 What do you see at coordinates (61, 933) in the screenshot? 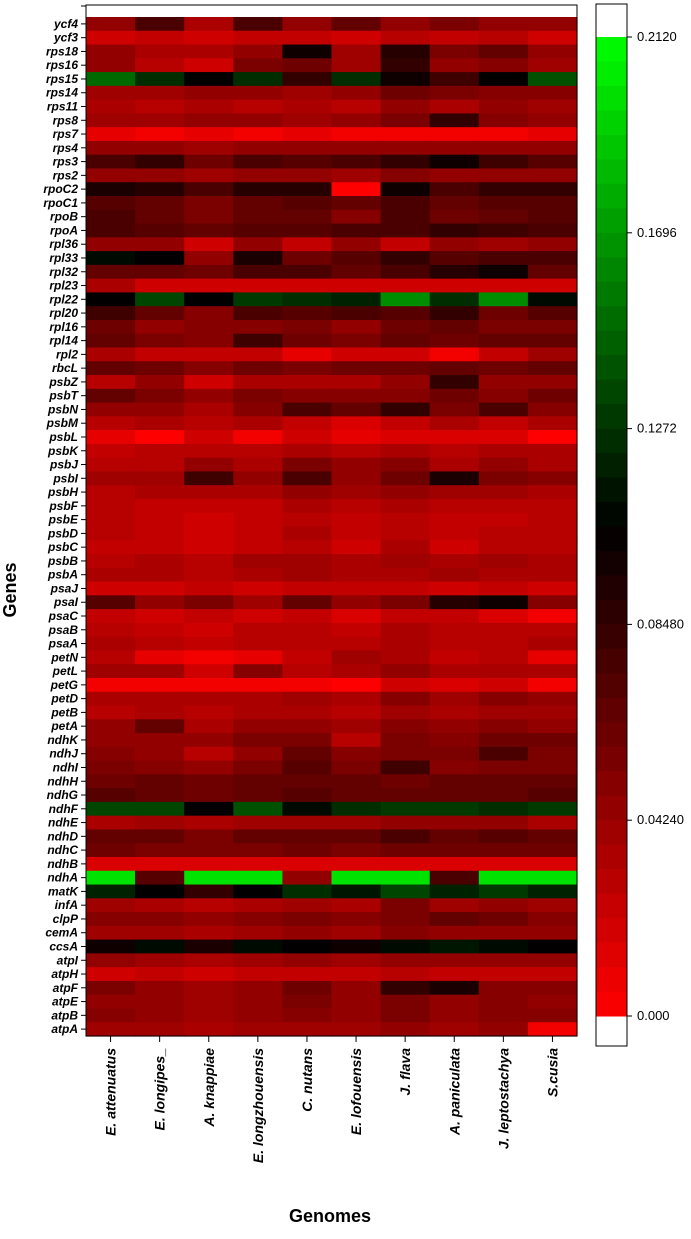
I see `gene-label: cemA` at bounding box center [61, 933].